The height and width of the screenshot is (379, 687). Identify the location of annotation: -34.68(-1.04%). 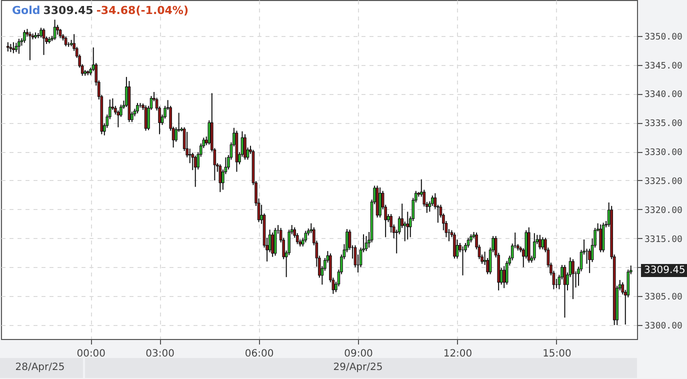
(142, 10).